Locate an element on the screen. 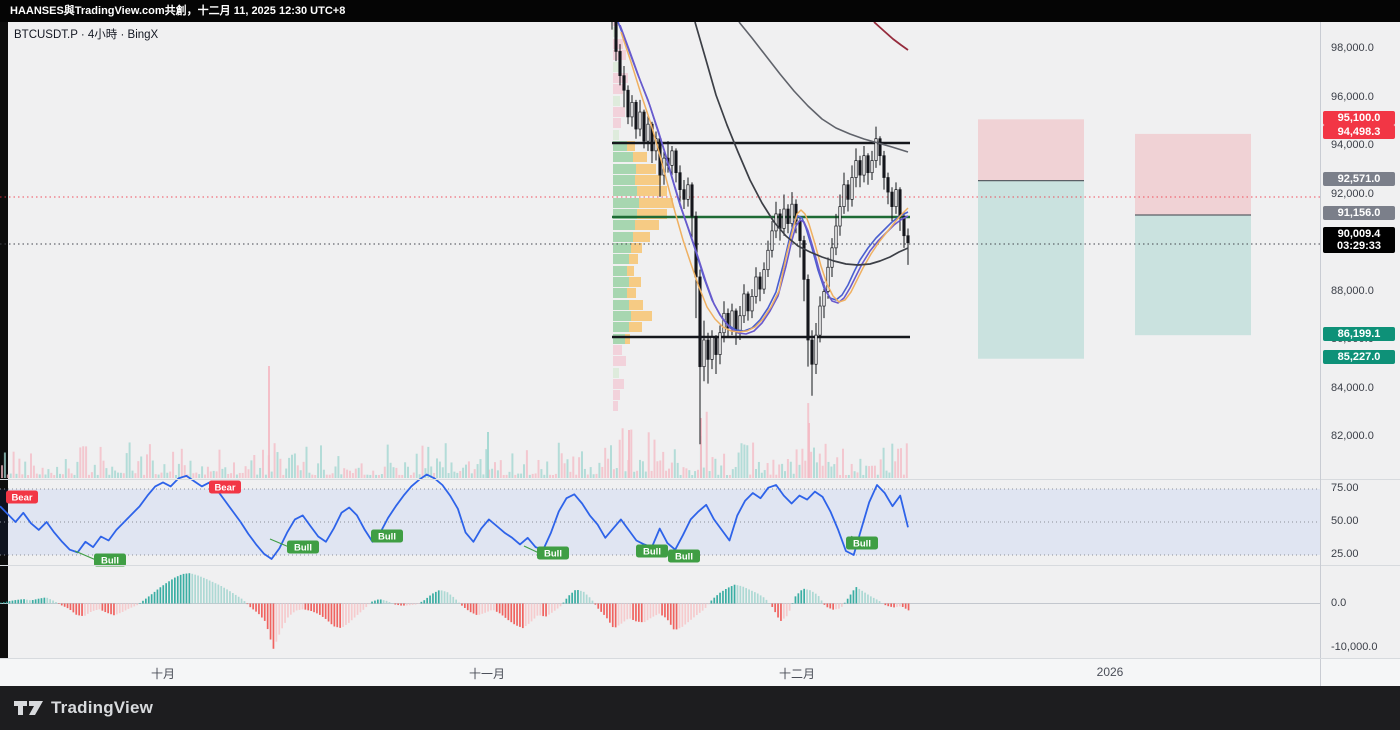 This screenshot has width=1400, height=730. ma-medium-gray is located at coordinates (801, 144).